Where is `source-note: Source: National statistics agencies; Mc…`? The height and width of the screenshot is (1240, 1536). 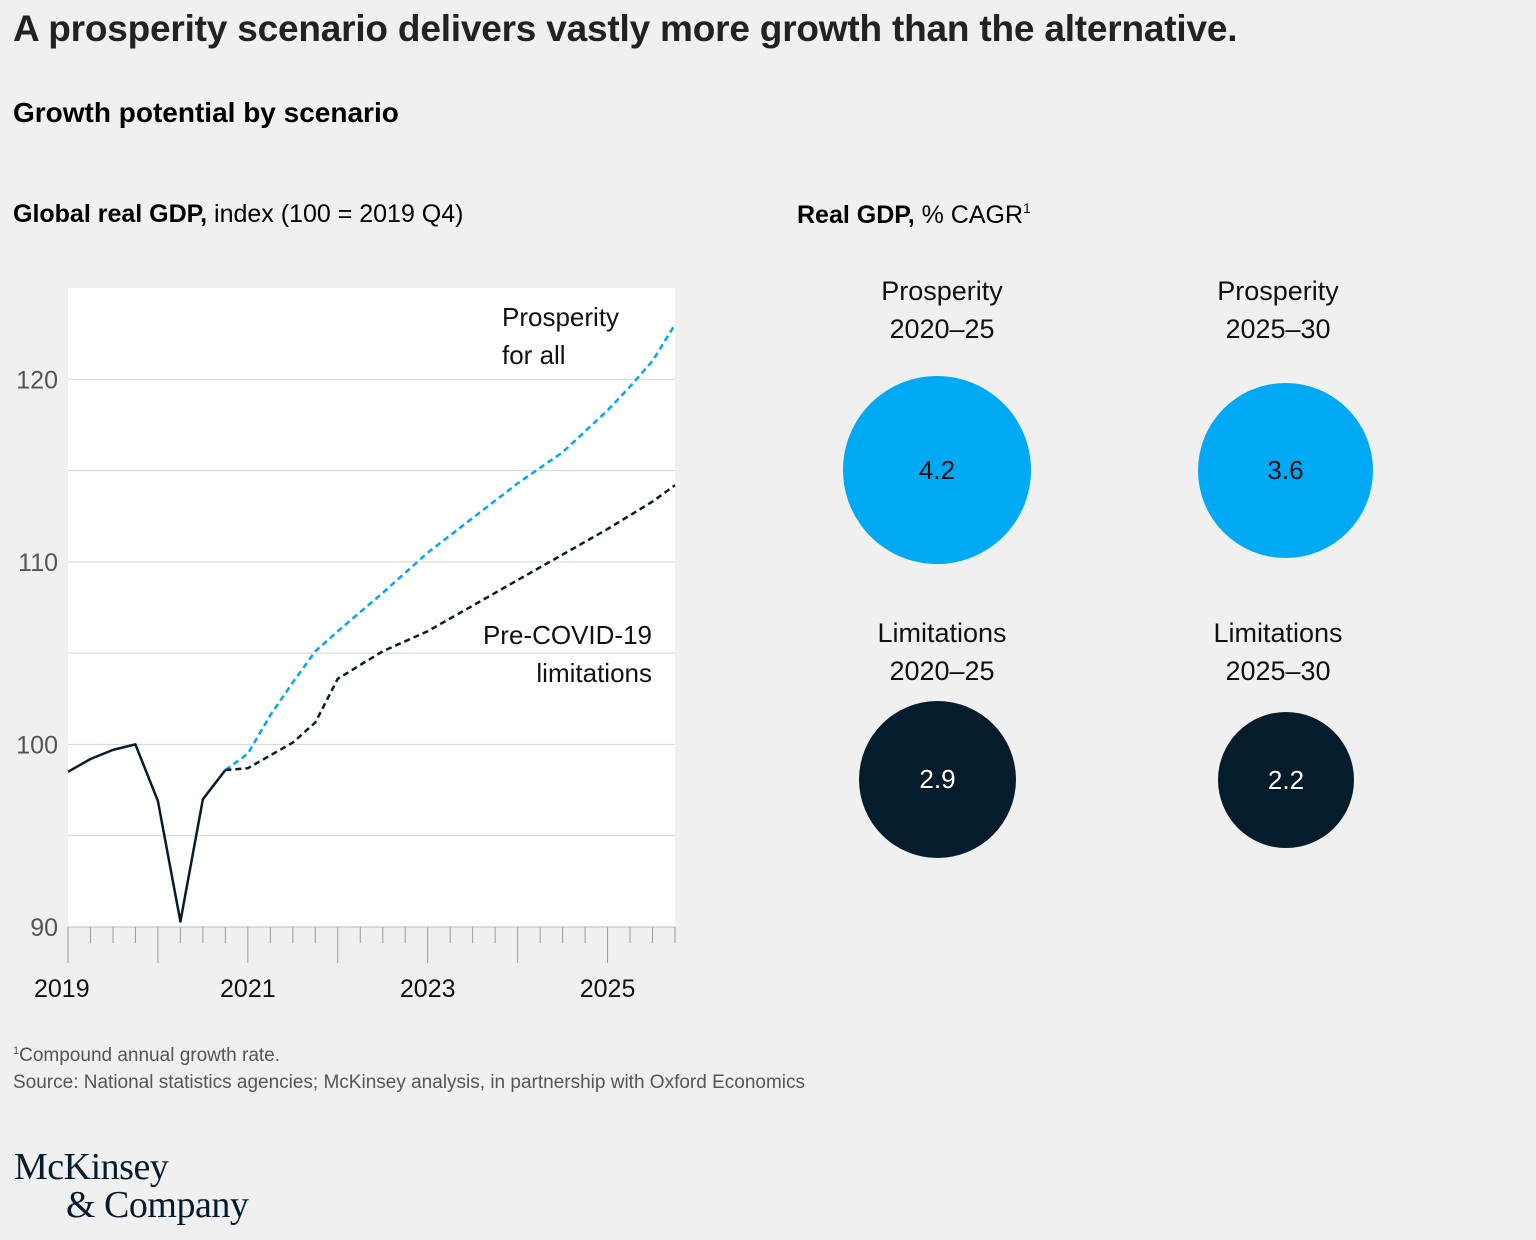 source-note: Source: National statistics agencies; Mc… is located at coordinates (409, 1082).